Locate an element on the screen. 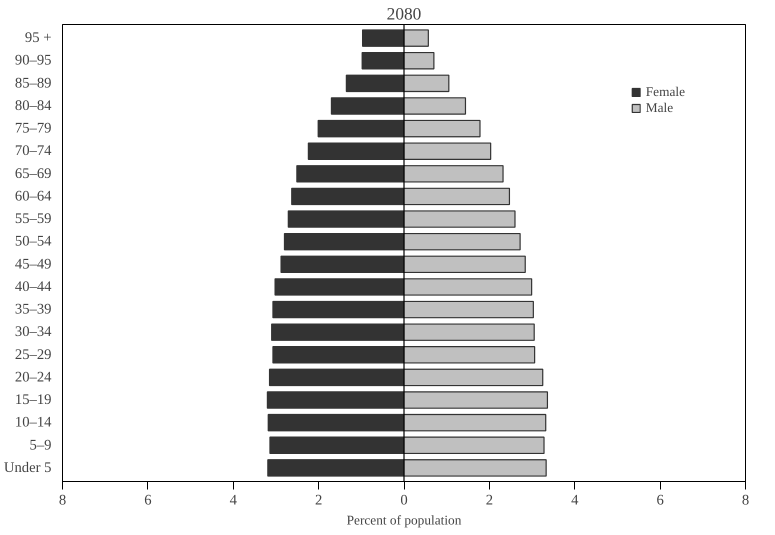 The image size is (775, 535). y-tick-label: 35–39 is located at coordinates (33, 310).